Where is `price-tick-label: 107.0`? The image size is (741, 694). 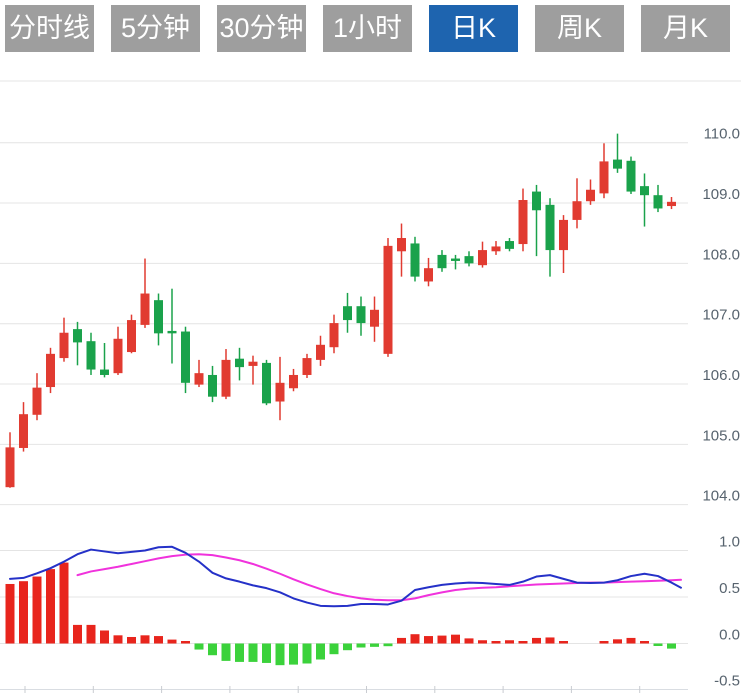
price-tick-label: 107.0 is located at coordinates (721, 315).